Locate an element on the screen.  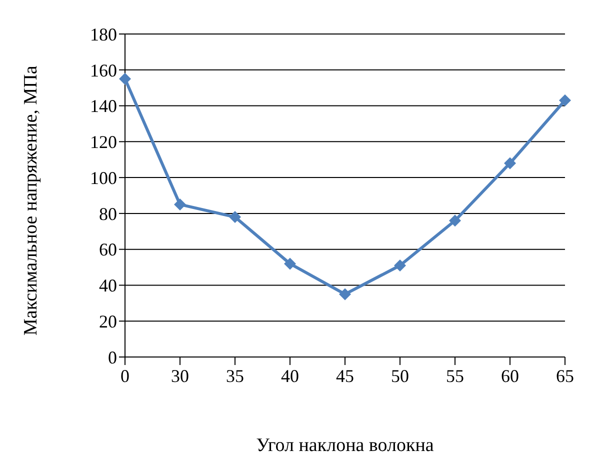
x-tick-label: 40 is located at coordinates (290, 376).